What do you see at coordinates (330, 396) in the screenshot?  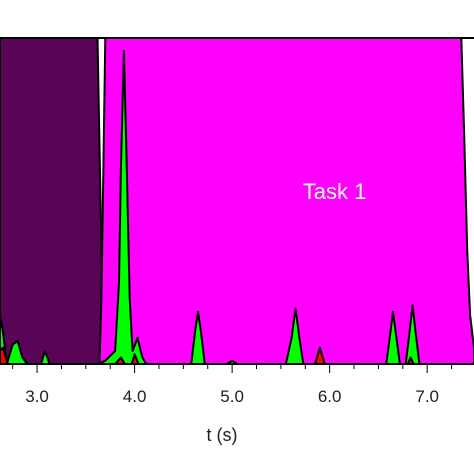 I see `x-tick-label: 6.0` at bounding box center [330, 396].